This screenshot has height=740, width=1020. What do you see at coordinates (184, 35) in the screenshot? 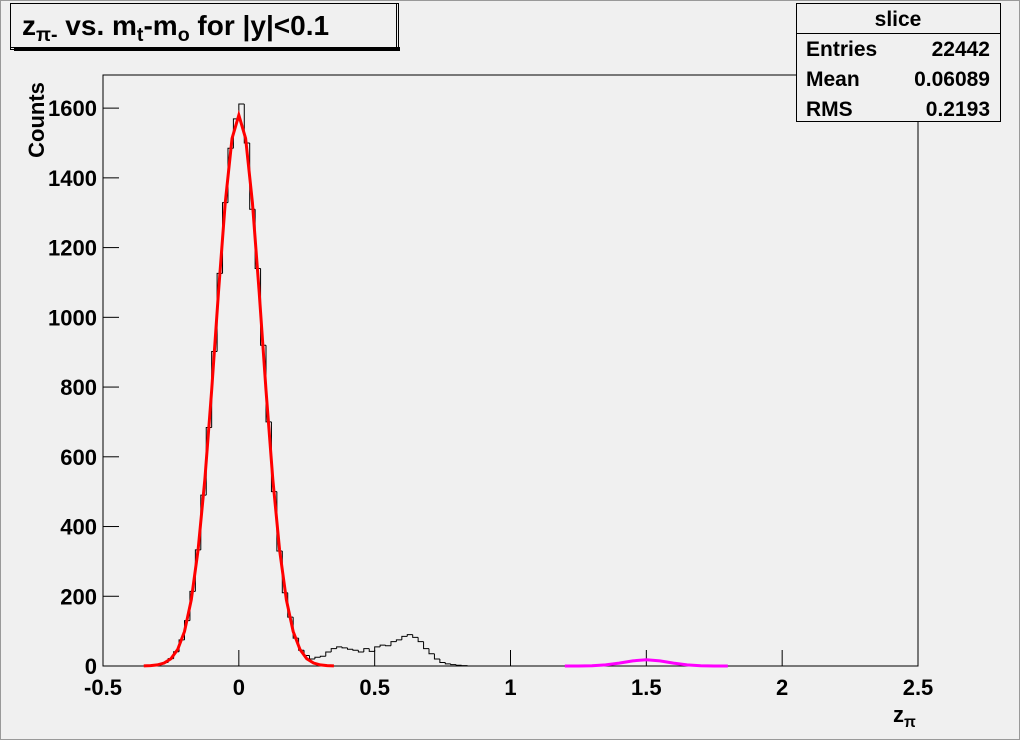
I see `subscript: o` at bounding box center [184, 35].